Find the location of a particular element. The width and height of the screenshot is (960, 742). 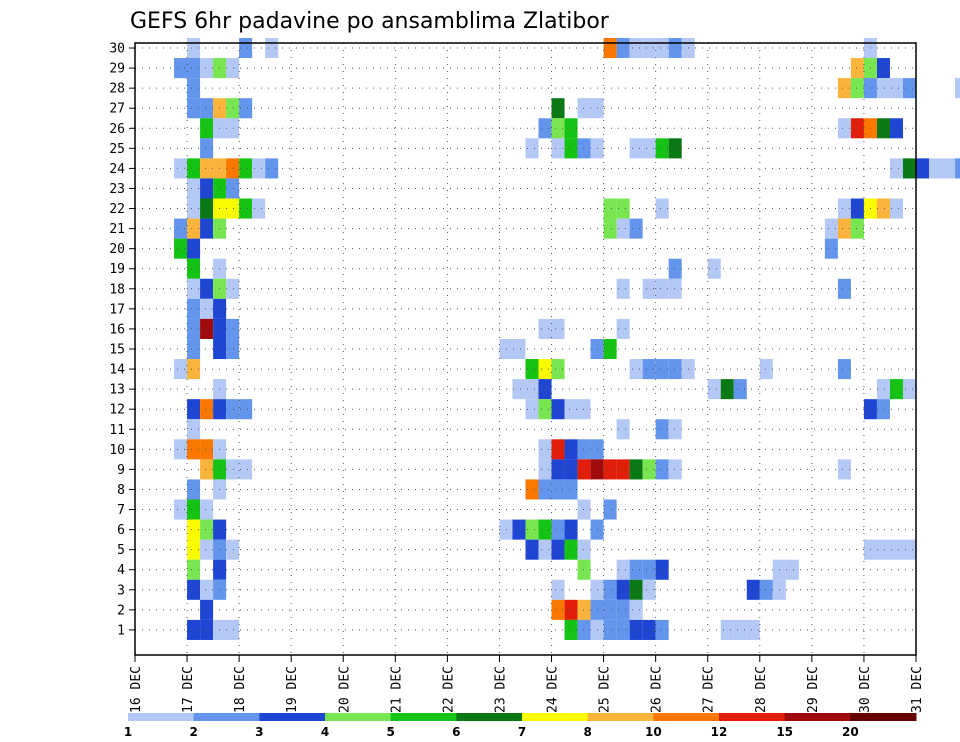

y-tick-label: 24 is located at coordinates (117, 169).